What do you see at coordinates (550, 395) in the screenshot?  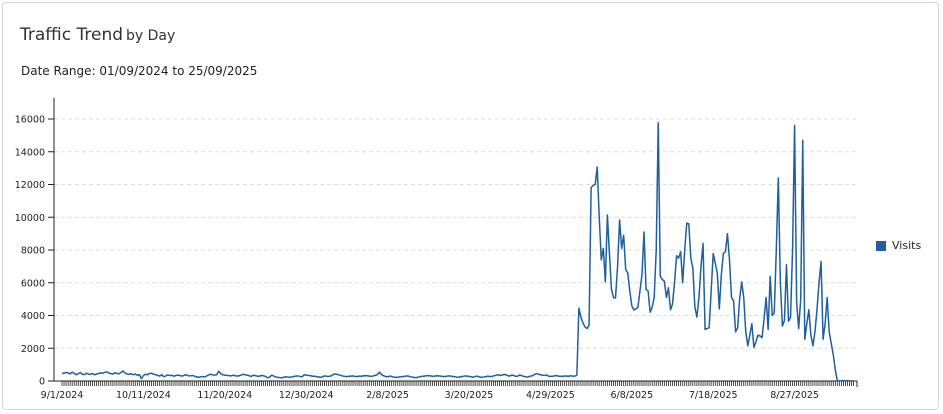 I see `x-tick-label: 4/29/2025` at bounding box center [550, 395].